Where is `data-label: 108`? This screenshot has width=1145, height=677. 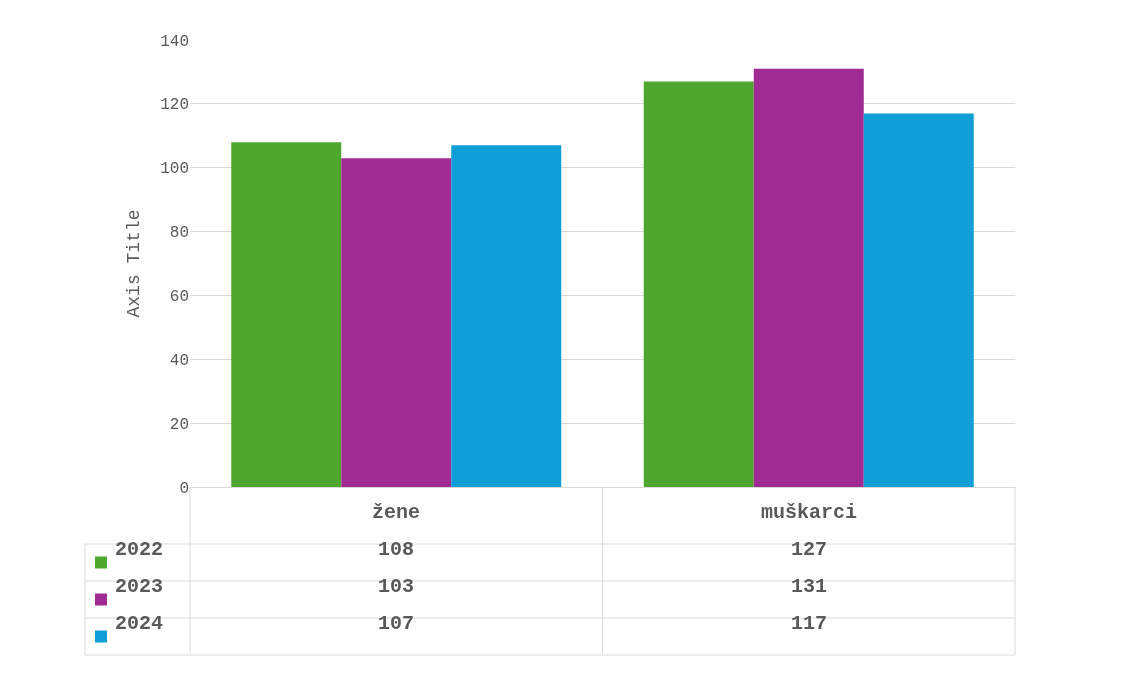
data-label: 108 is located at coordinates (396, 549).